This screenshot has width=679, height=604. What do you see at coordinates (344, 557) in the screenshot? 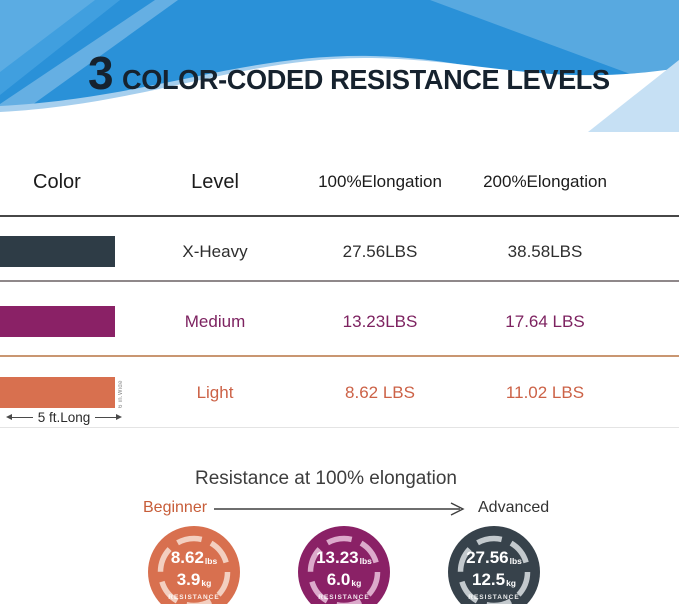
I see `badge-lbs-value: 13.23lbs` at bounding box center [344, 557].